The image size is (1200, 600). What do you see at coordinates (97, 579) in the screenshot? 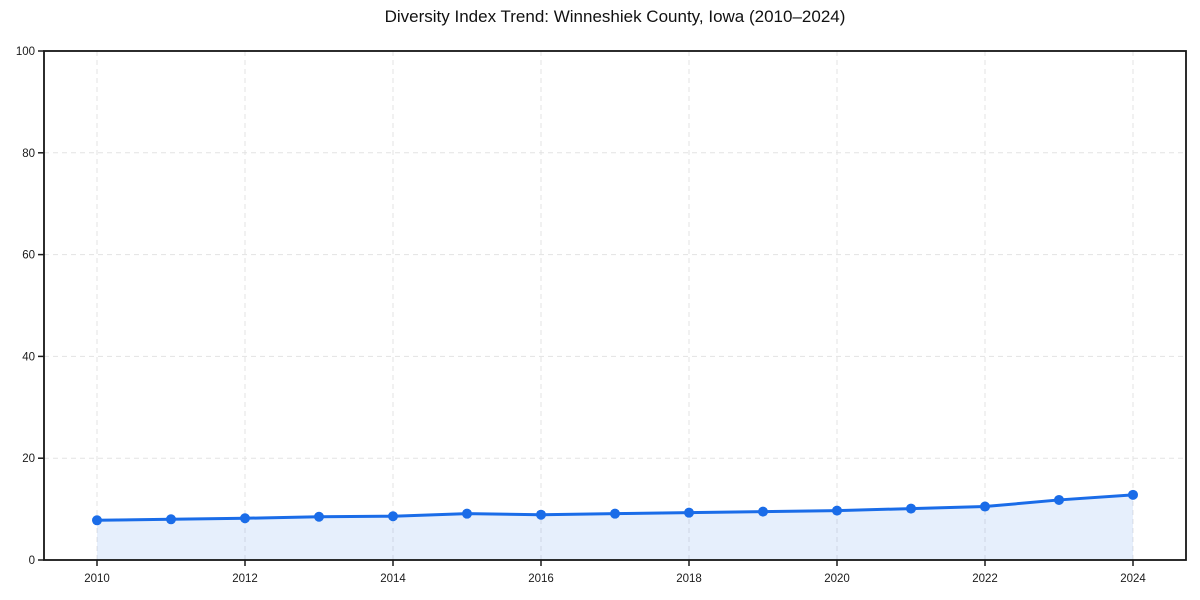
I see `x-axis-tick-label: 2010` at bounding box center [97, 579].